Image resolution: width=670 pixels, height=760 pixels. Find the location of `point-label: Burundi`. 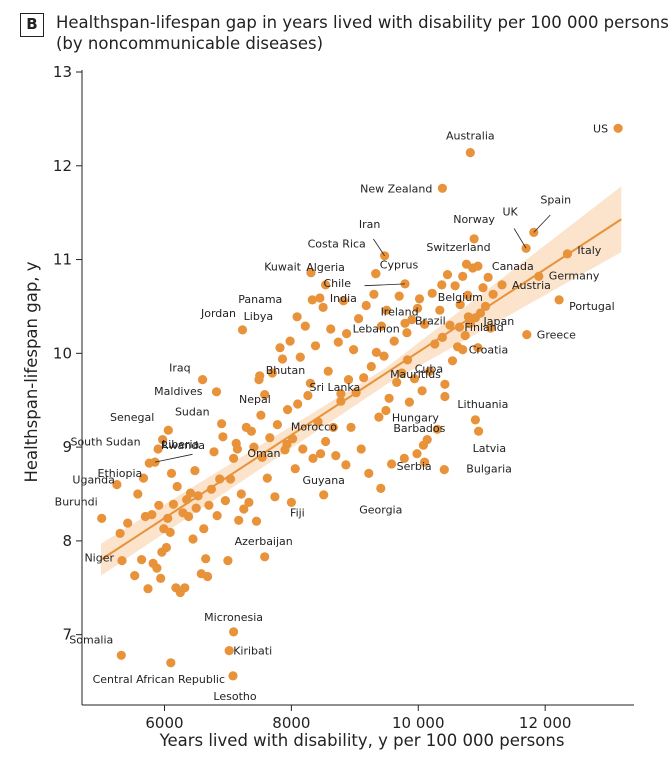

point-label: Burundi is located at coordinates (76, 501).